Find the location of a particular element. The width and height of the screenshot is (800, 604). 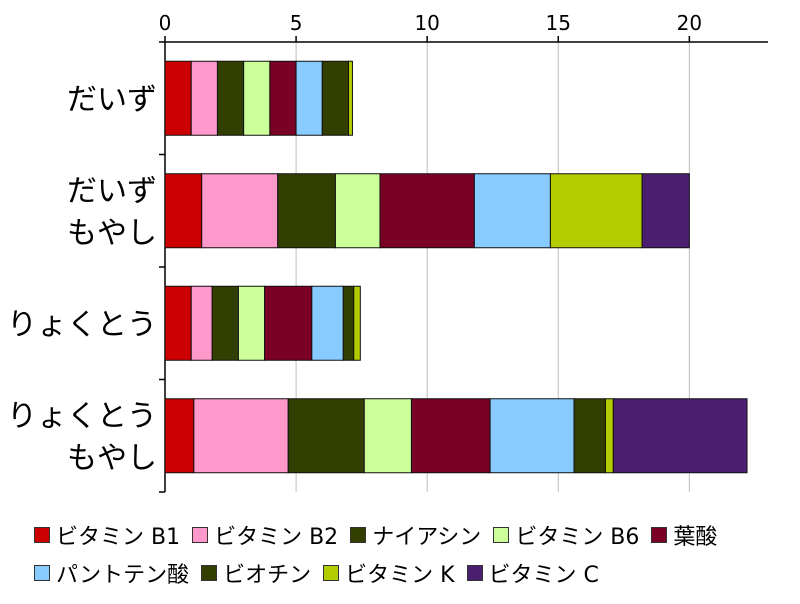

legend-item-vitamin-b6: ビタミン B6 is located at coordinates (566, 535).